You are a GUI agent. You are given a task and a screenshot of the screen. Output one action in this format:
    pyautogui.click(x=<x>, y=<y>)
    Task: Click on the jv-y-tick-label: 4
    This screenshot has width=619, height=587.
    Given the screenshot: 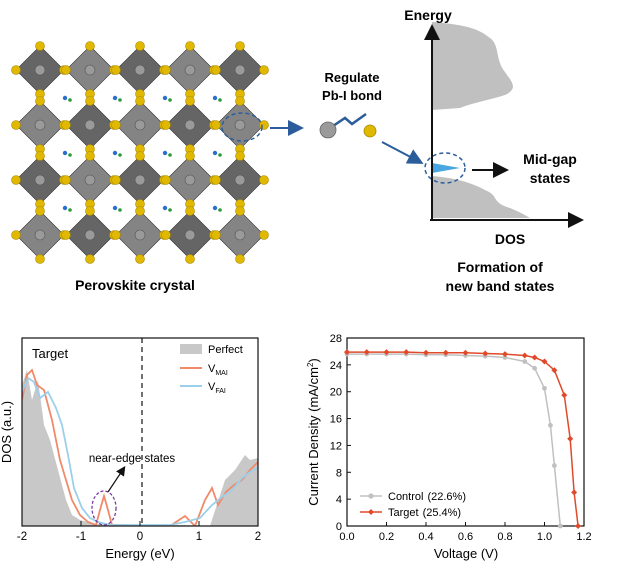 What is the action you would take?
    pyautogui.click(x=339, y=500)
    